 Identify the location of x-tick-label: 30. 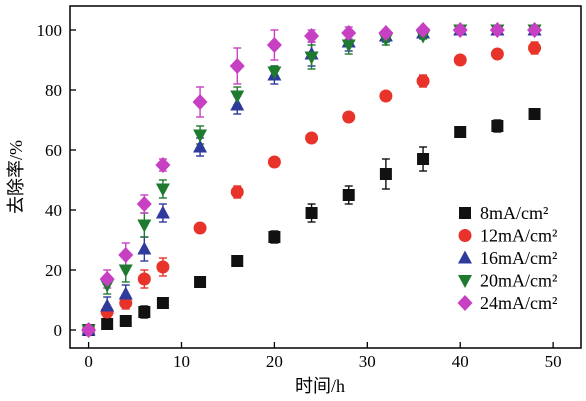
(367, 361).